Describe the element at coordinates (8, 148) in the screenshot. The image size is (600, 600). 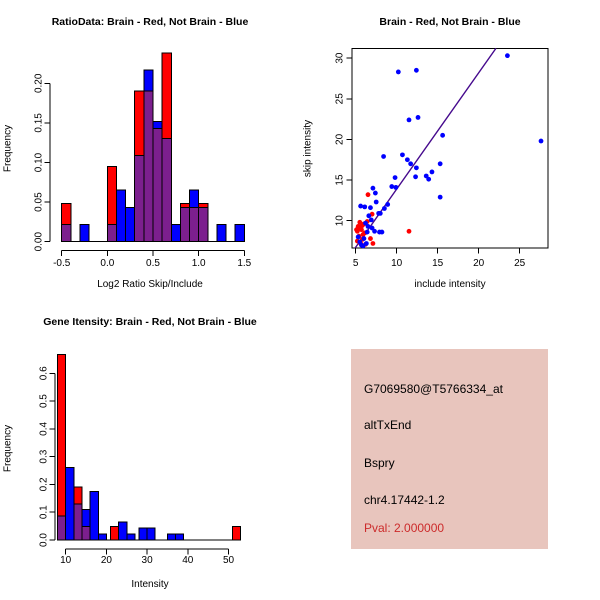
I see `ratio-histogram-ylabel: Frequency` at that location.